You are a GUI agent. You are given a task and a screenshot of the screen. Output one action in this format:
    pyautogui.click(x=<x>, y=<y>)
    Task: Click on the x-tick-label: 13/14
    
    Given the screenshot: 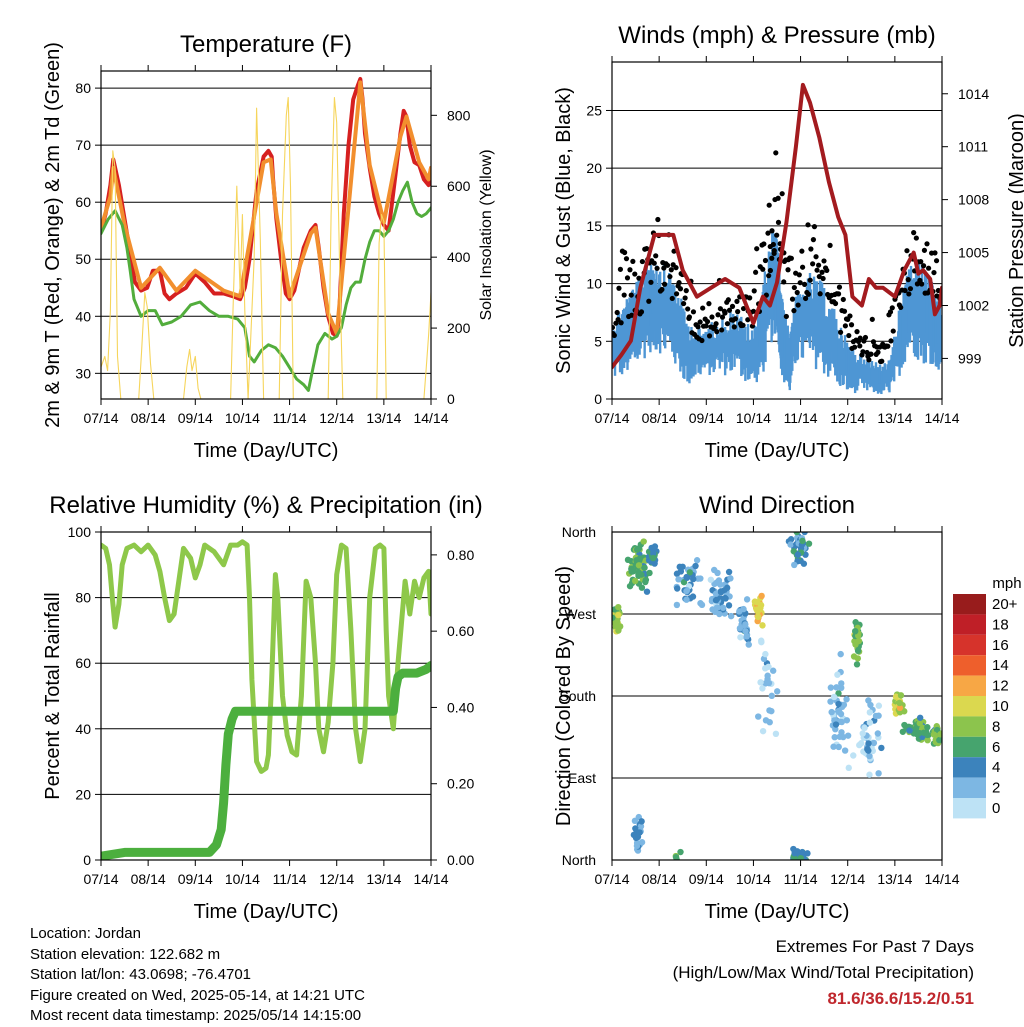 What is the action you would take?
    pyautogui.click(x=894, y=879)
    